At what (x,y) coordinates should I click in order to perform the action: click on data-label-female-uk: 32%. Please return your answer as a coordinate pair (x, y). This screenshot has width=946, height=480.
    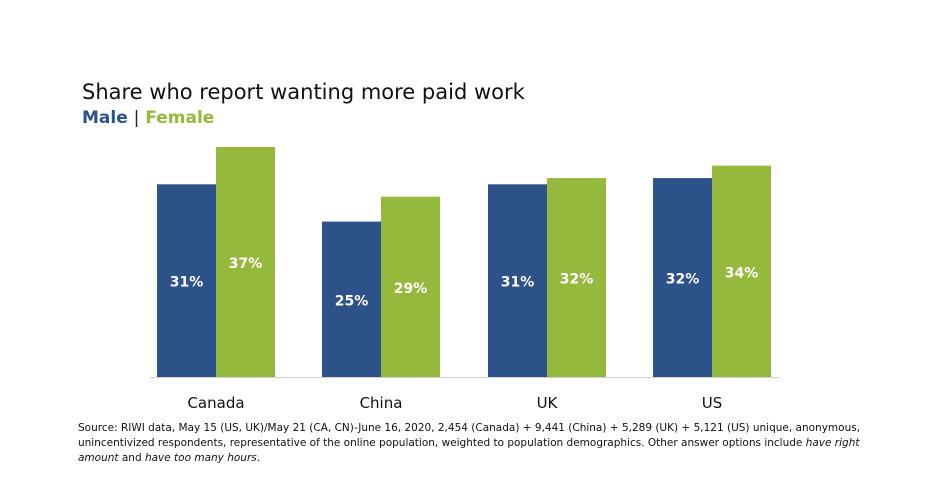
    Looking at the image, I should click on (577, 280).